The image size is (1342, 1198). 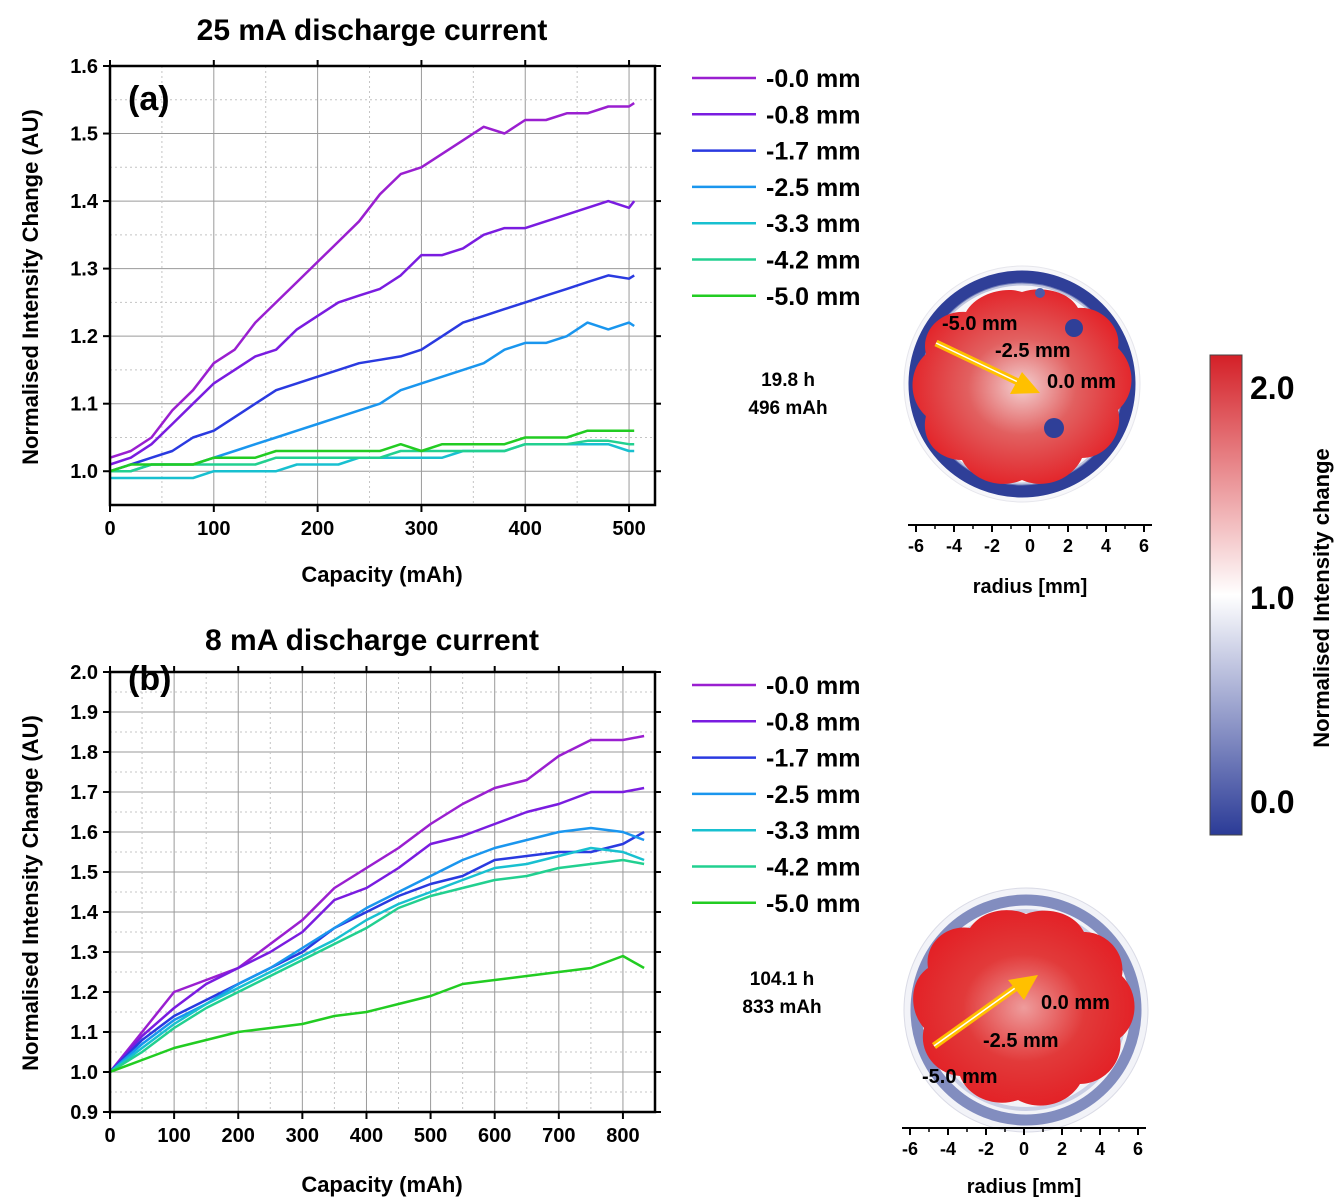 What do you see at coordinates (84, 753) in the screenshot?
I see `y-tick-label: 1.8` at bounding box center [84, 753].